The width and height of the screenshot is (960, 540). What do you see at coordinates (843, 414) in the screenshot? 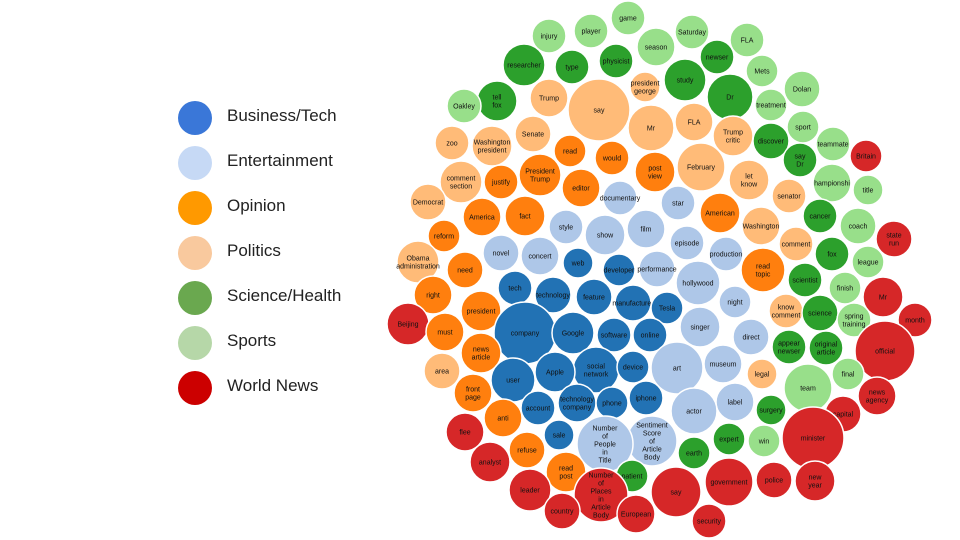
I see `bubble-label: capital` at bounding box center [843, 414].